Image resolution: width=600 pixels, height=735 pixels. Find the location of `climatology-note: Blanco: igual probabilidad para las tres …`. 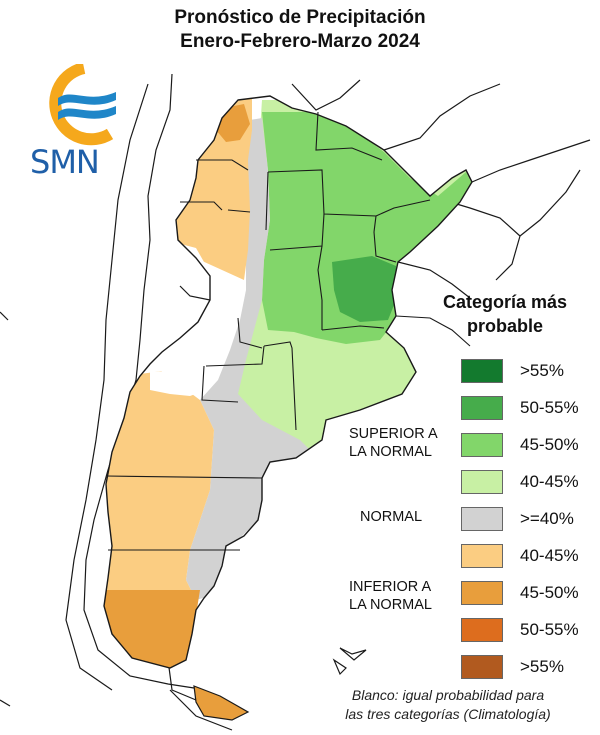

climatology-note: Blanco: igual probabilidad para las tres … is located at coordinates (448, 704).